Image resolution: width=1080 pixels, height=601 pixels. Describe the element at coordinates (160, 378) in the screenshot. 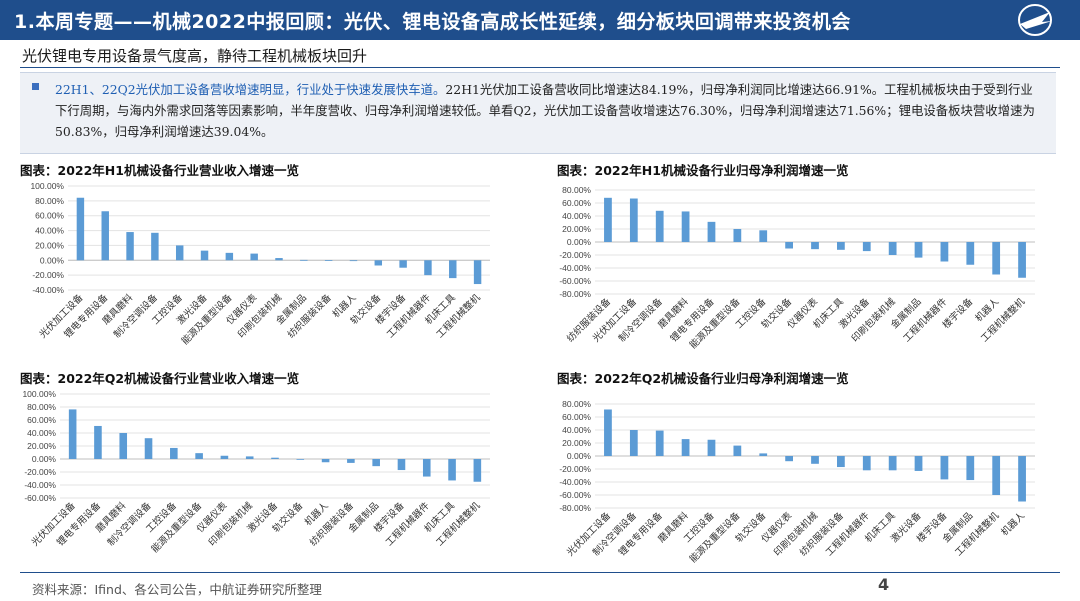

I see `chart-title-q2-revenue: 图表：2022年Q2机械设备行业营业收入增速一览` at that location.